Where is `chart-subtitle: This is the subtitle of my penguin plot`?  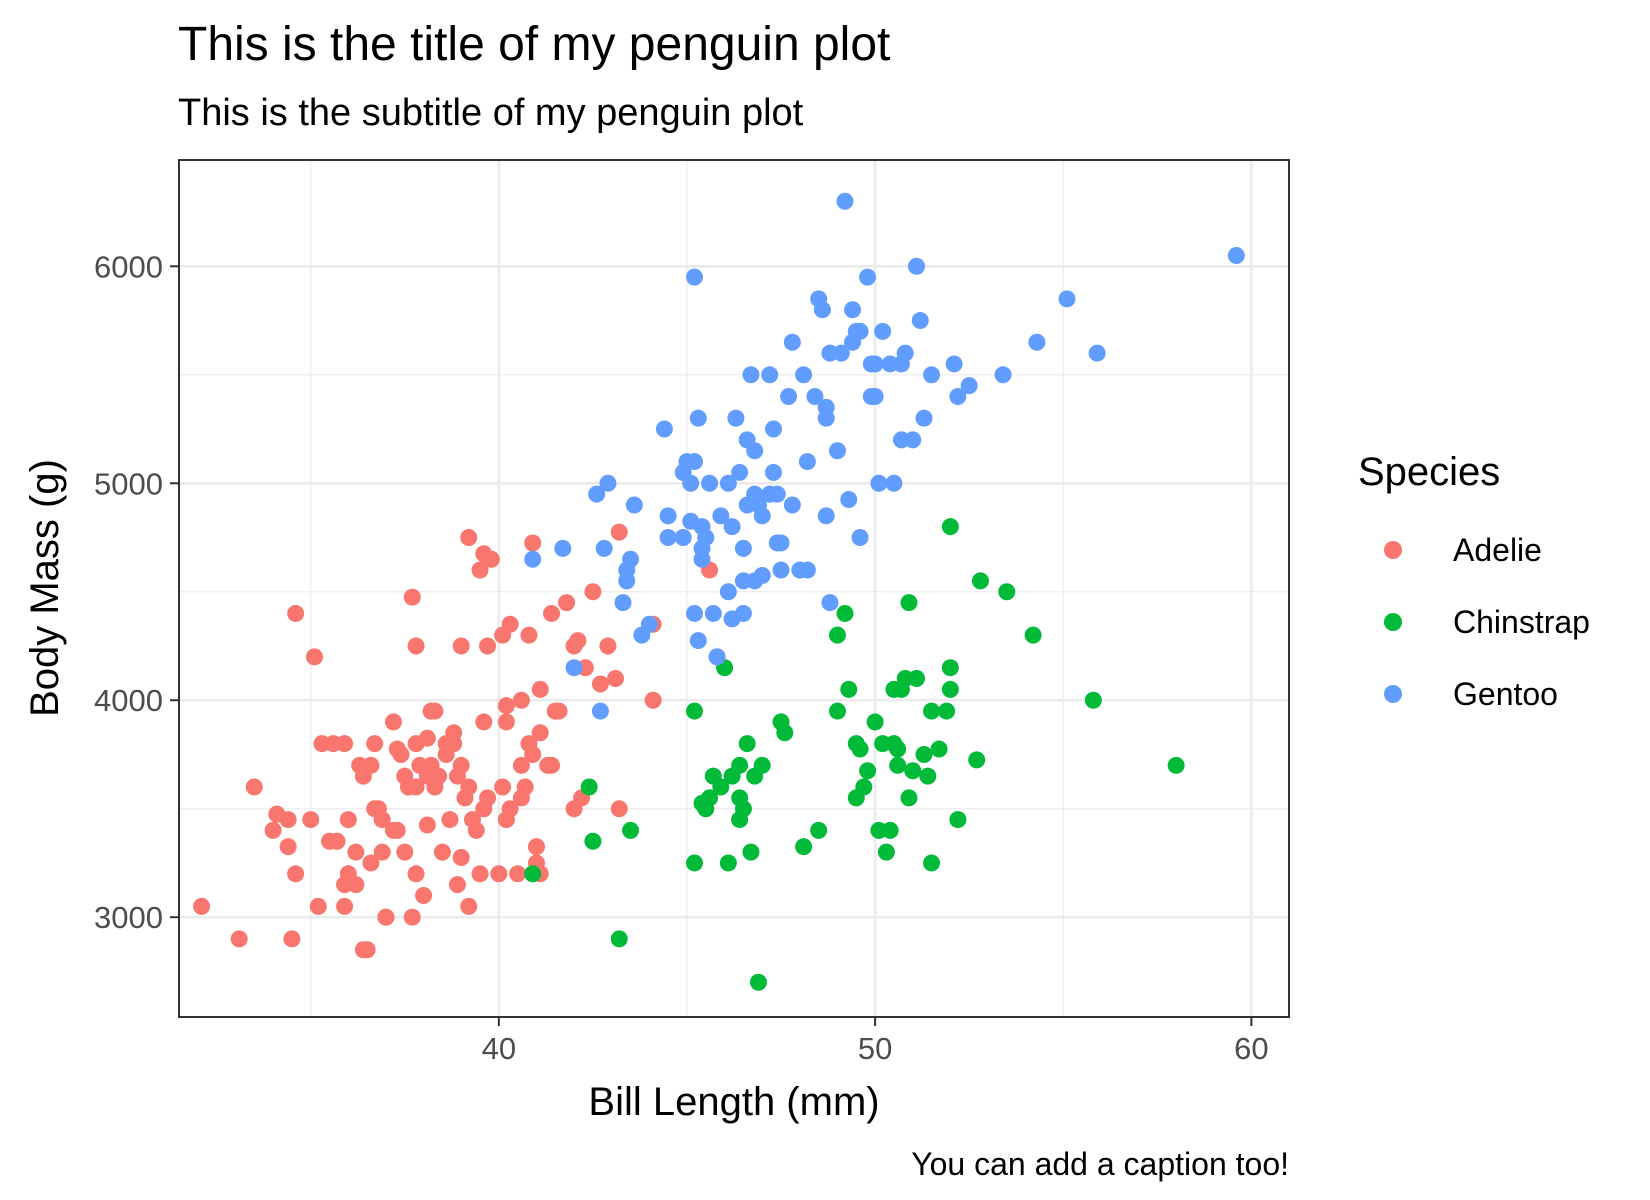 chart-subtitle: This is the subtitle of my penguin plot is located at coordinates (491, 113).